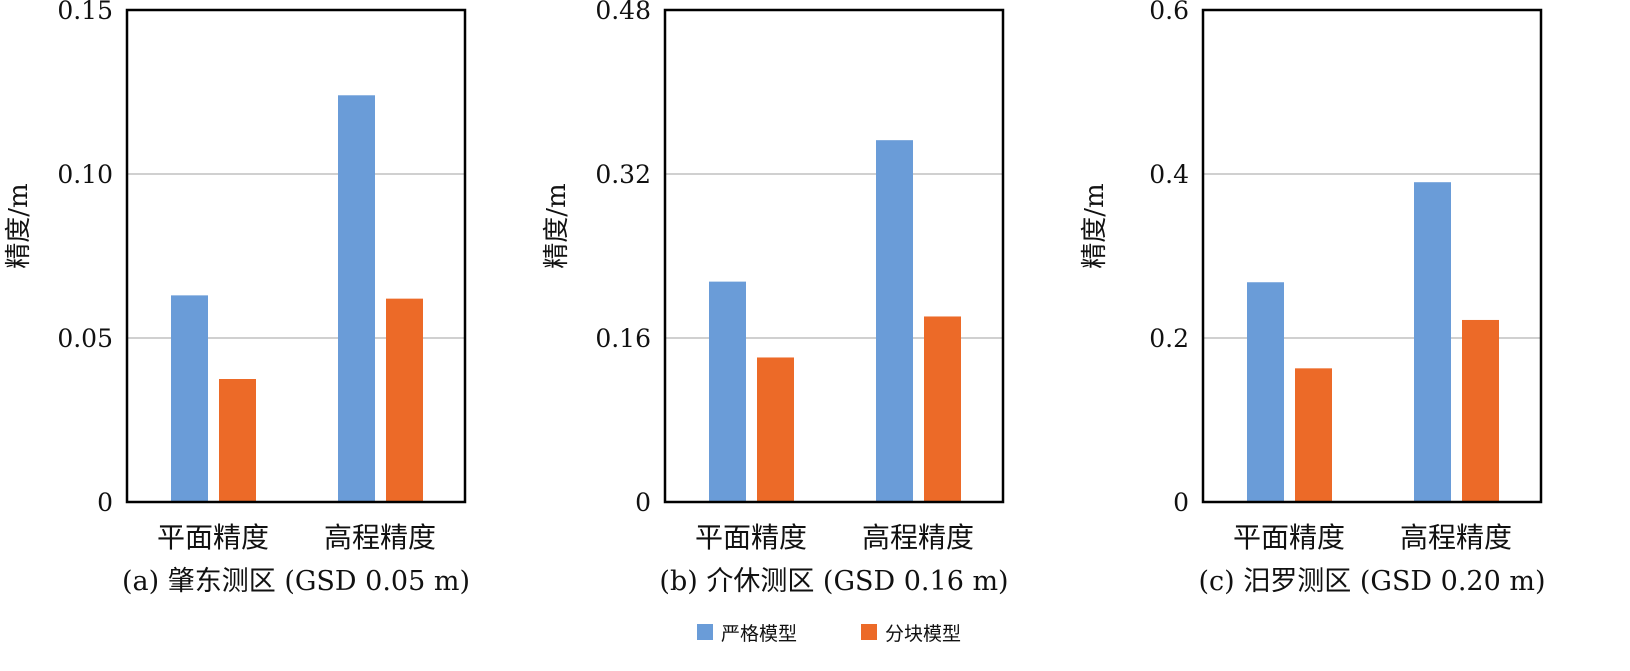  What do you see at coordinates (1169, 12) in the screenshot?
I see `y-tick-label: 0.6` at bounding box center [1169, 12].